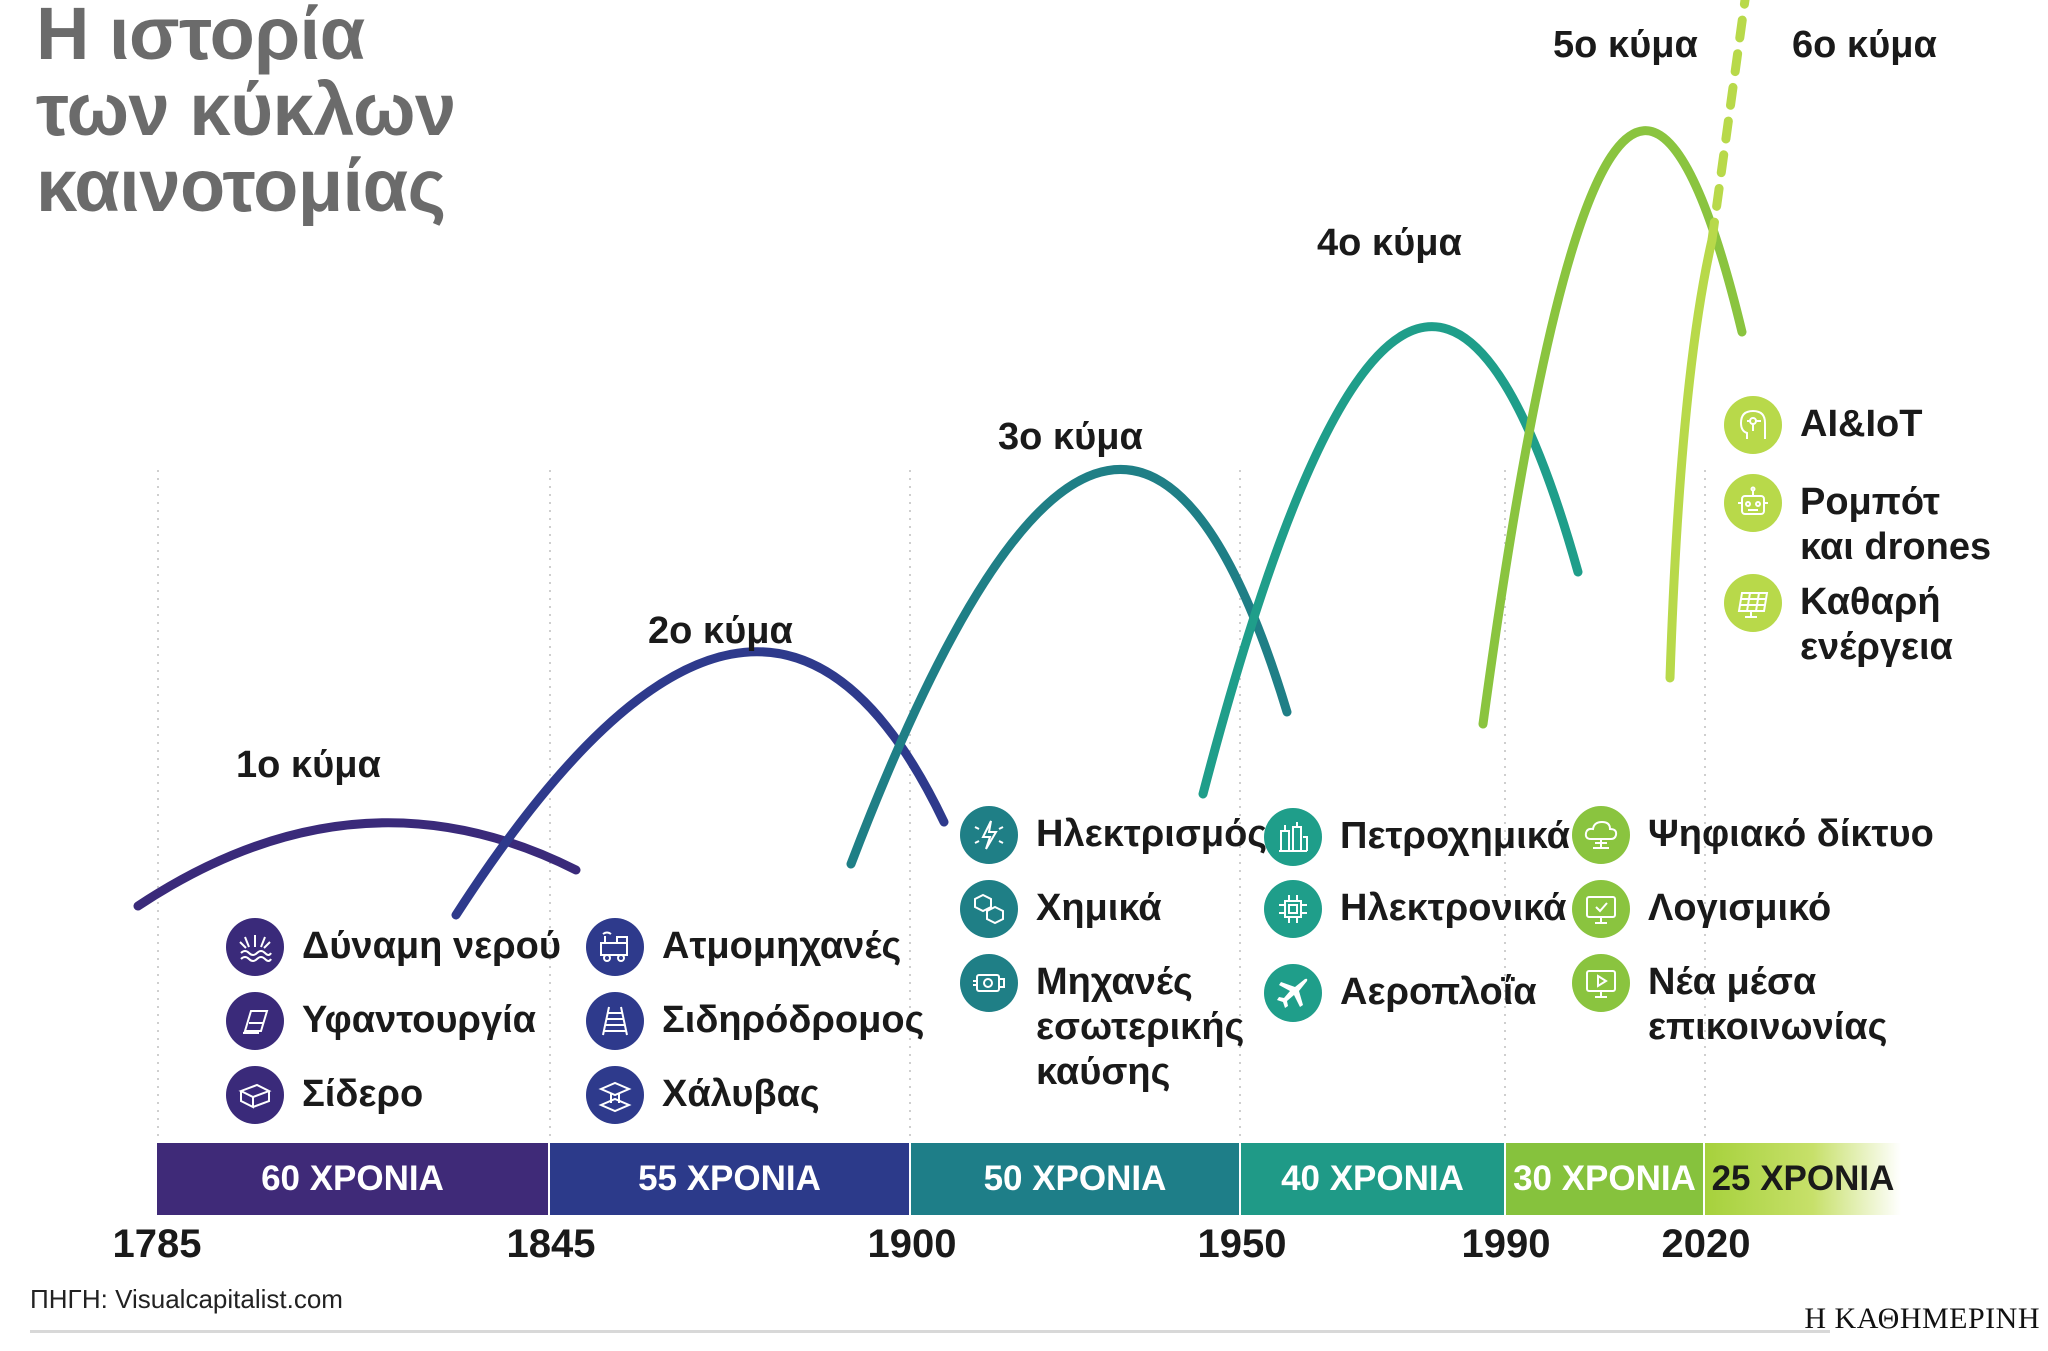 This screenshot has height=1351, width=2048. I want to click on list-item: Ατμομηχανές, so click(743, 947).